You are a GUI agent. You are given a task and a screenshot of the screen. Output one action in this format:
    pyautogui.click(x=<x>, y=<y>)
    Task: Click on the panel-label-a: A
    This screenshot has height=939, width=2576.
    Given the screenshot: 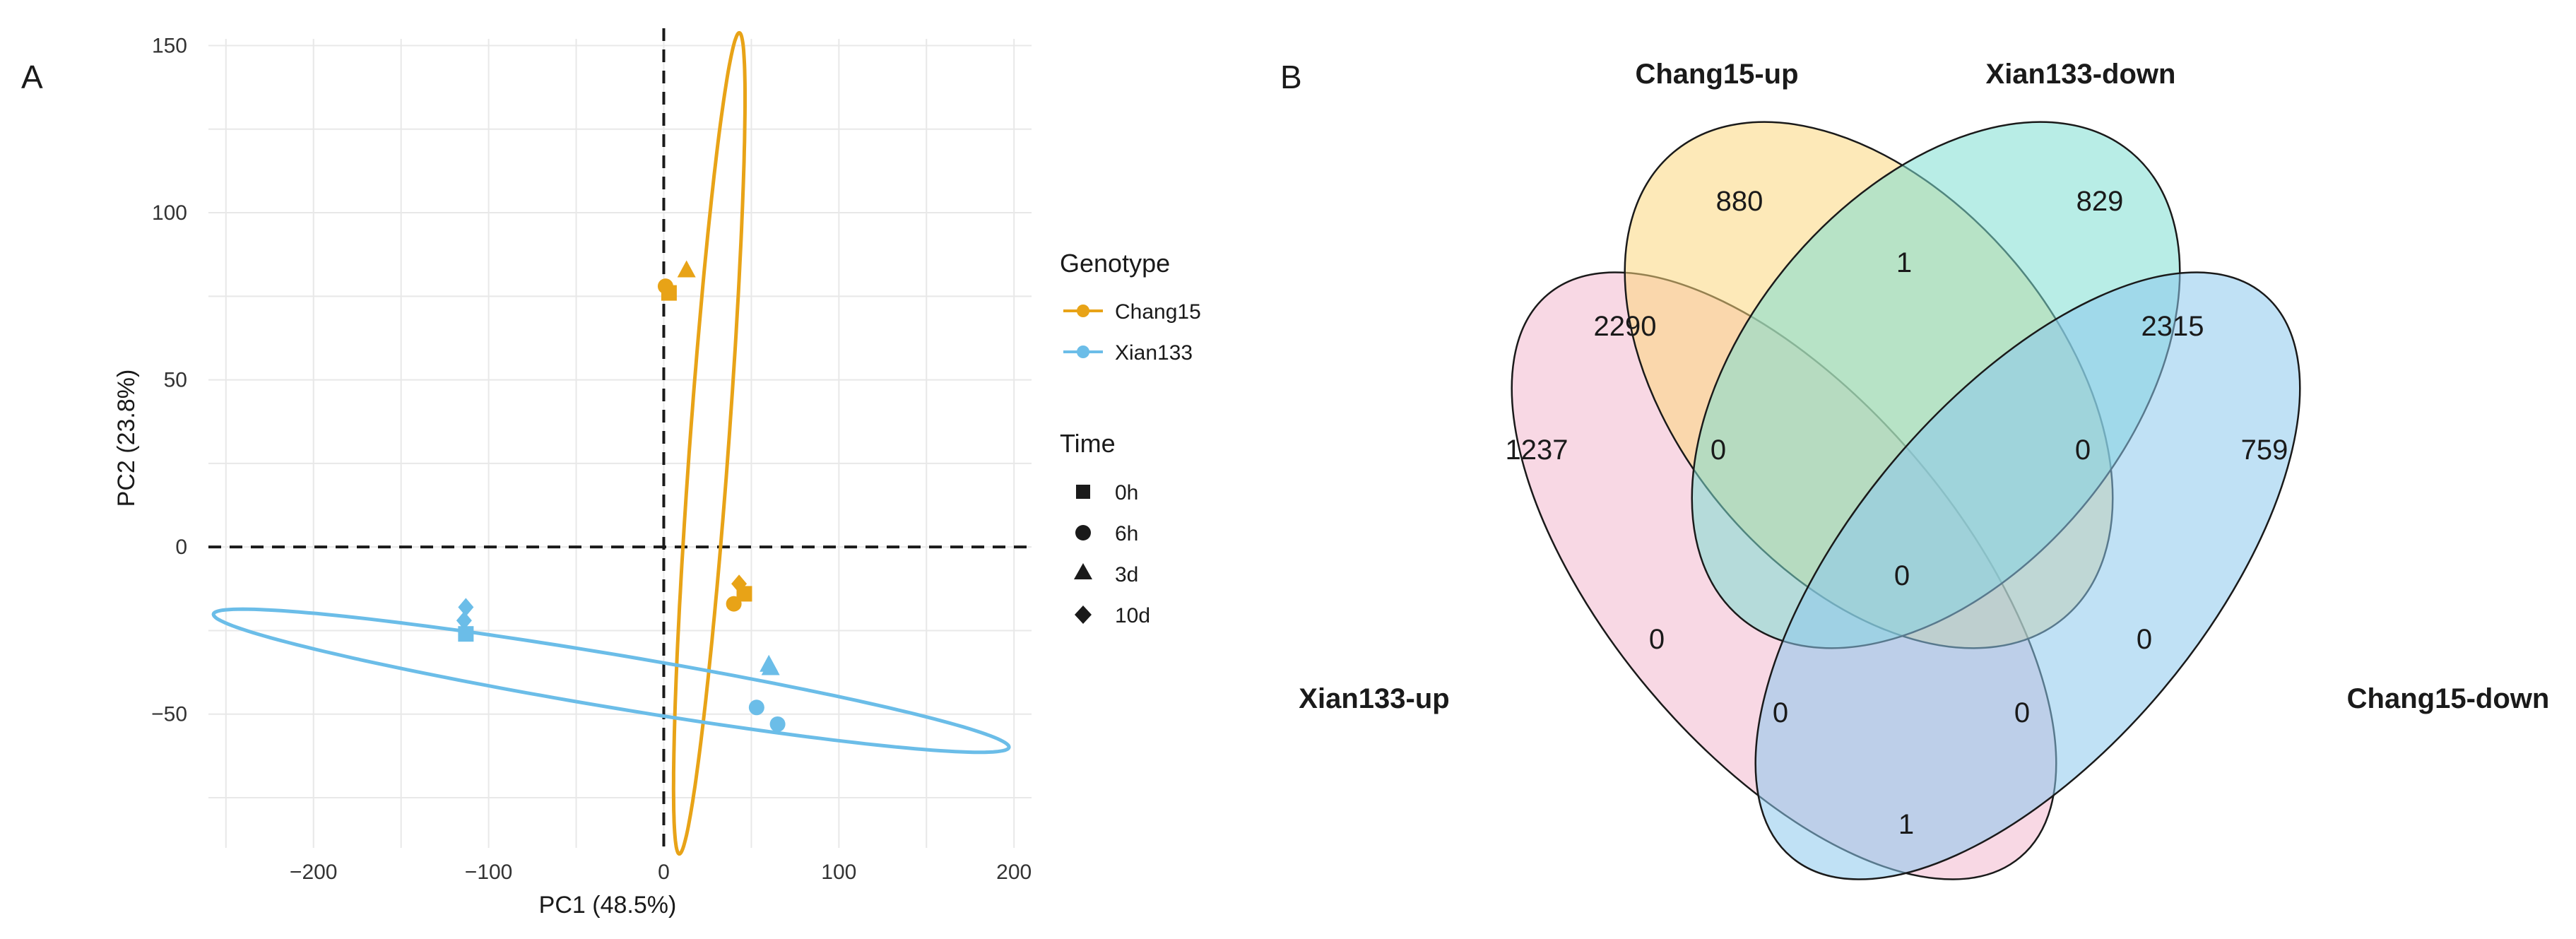 What is the action you would take?
    pyautogui.click(x=32, y=77)
    